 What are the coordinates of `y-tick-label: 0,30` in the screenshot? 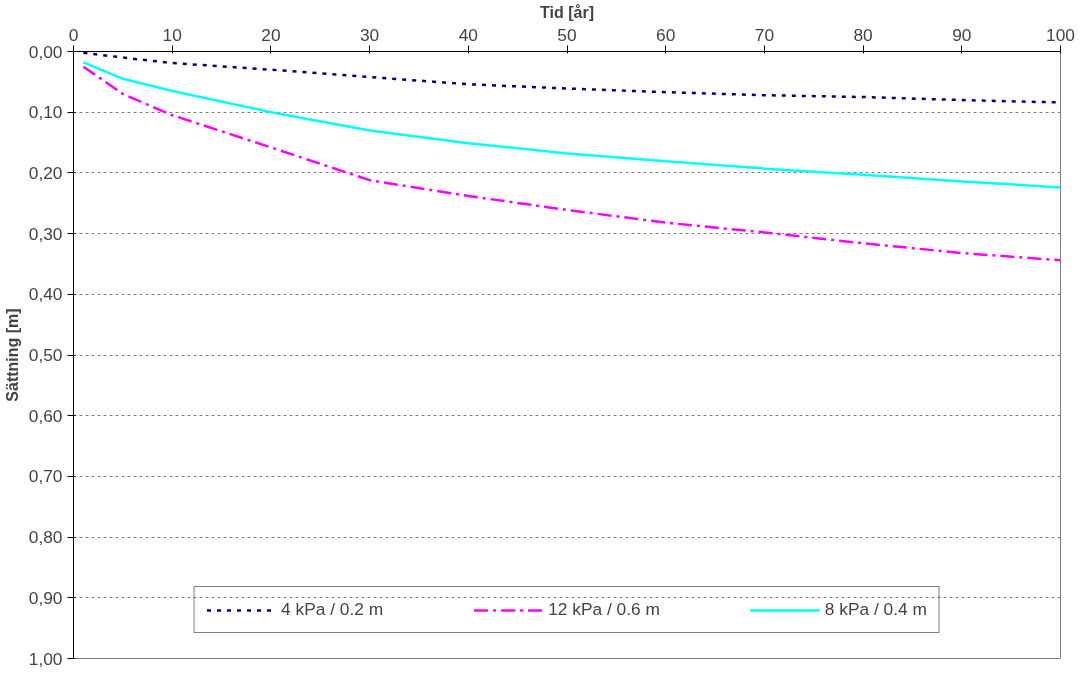 It's located at (45, 233).